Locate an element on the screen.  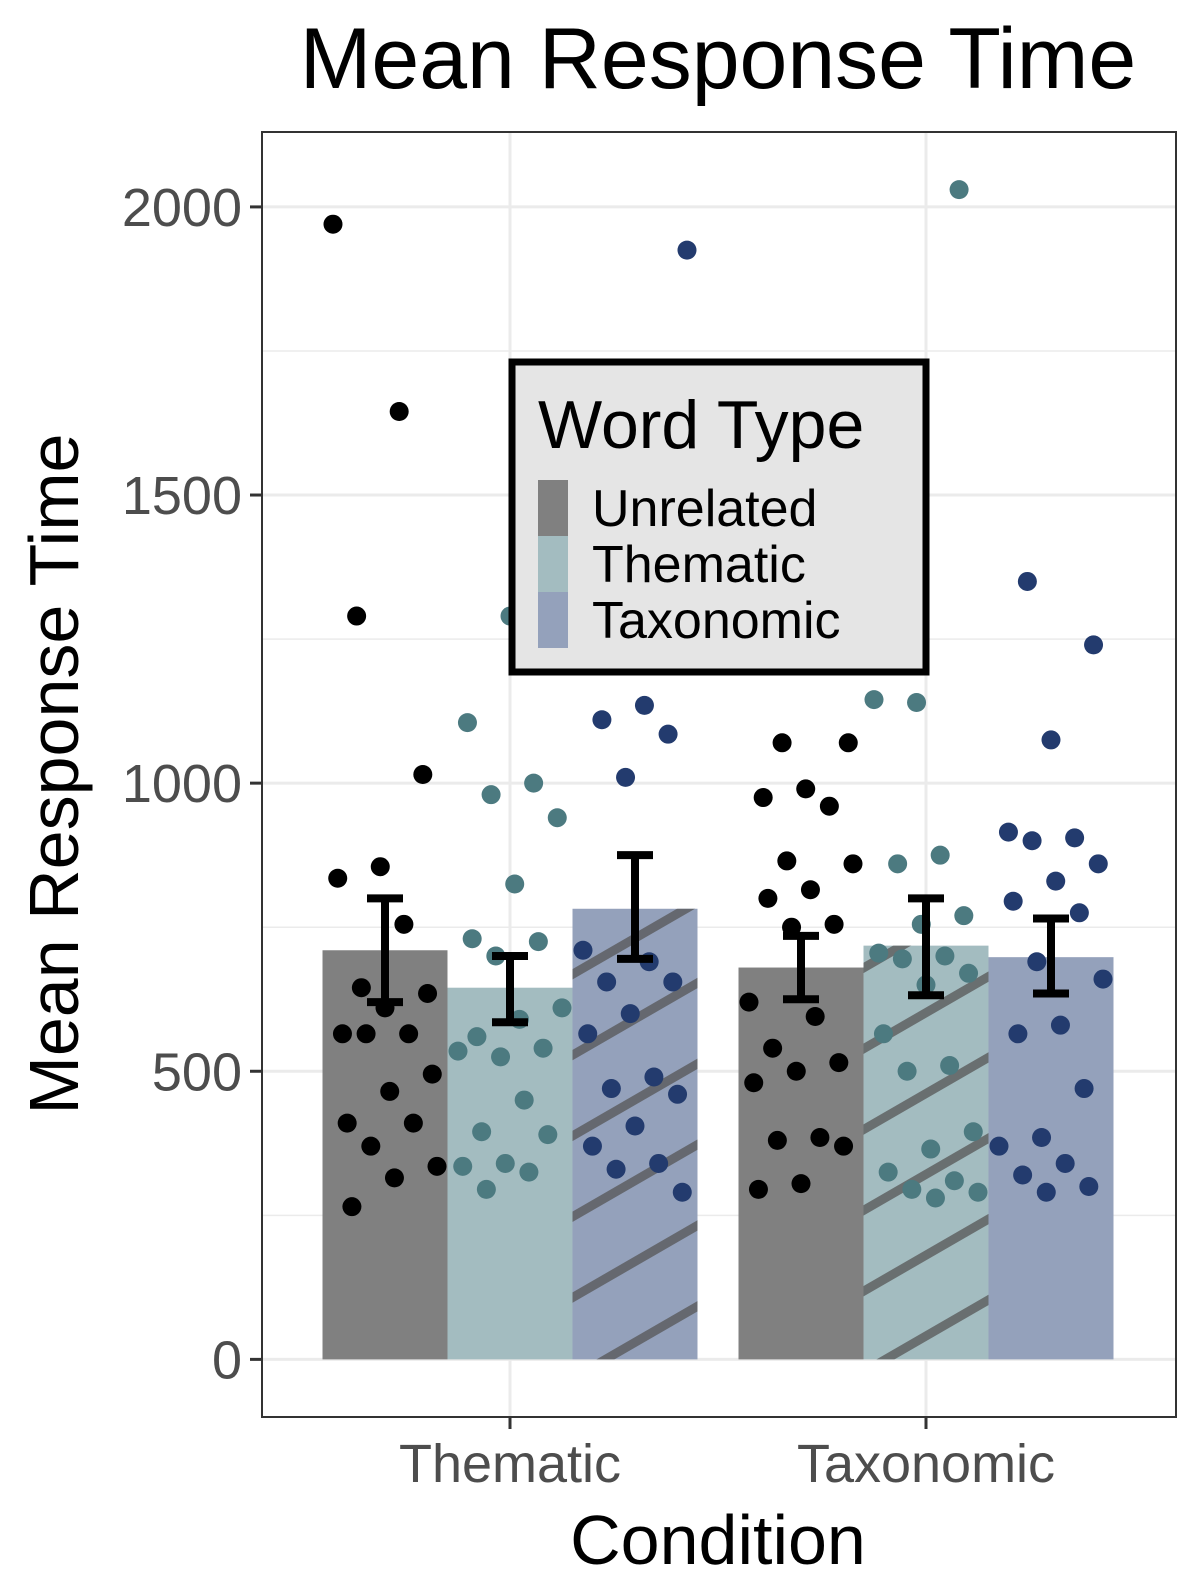
legend-key-unrelated is located at coordinates (553, 508).